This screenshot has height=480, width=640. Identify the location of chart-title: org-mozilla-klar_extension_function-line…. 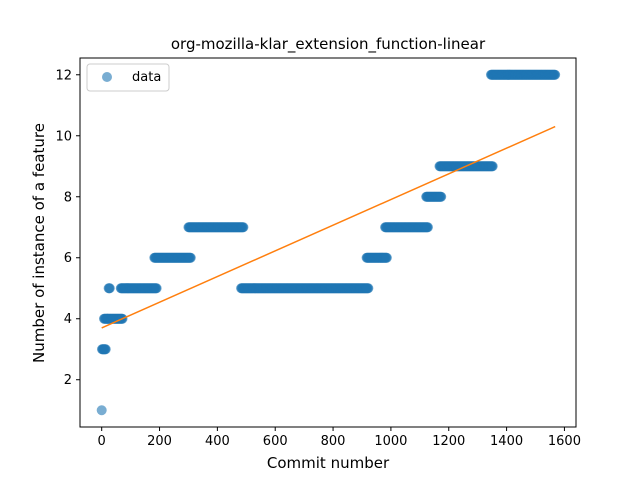
(328, 44).